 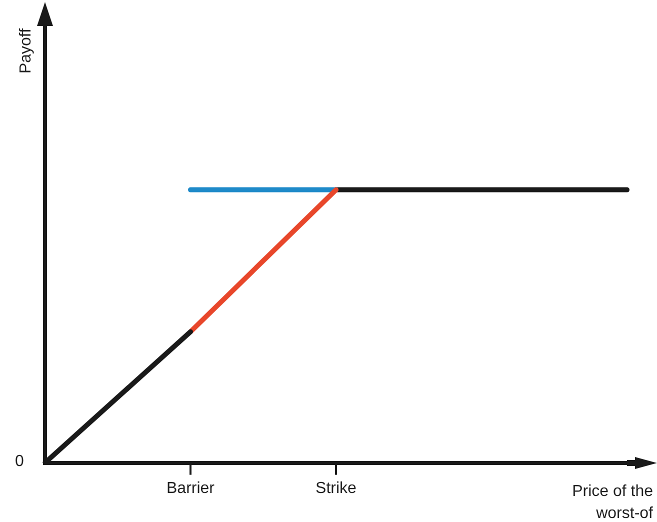 I want to click on x-tick-label: Barrier, so click(x=191, y=488).